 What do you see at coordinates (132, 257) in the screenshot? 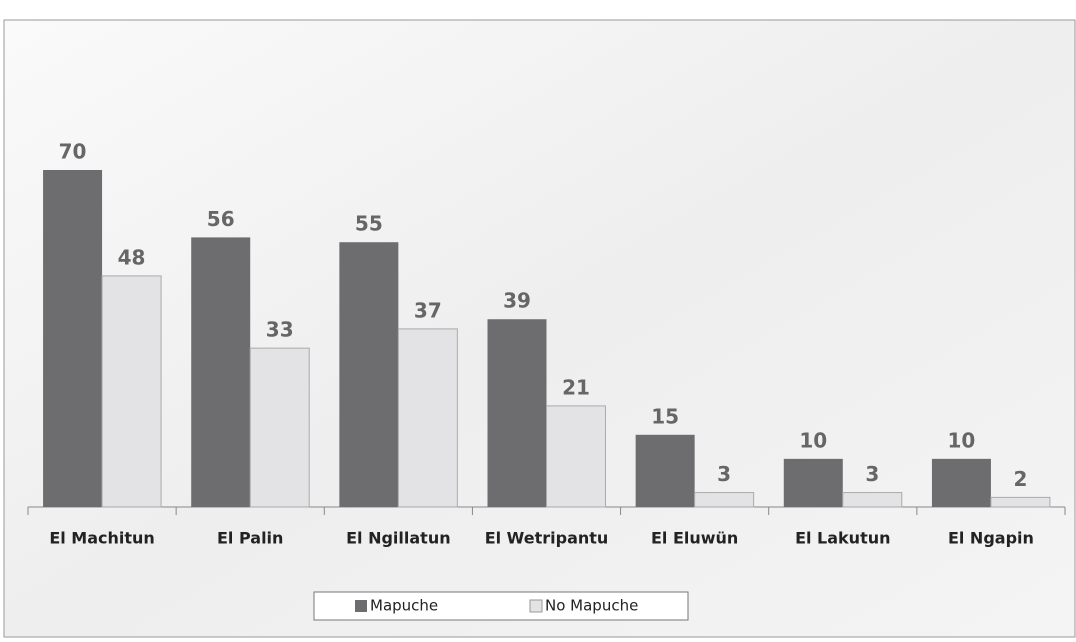
I see `data-label: 48` at bounding box center [132, 257].